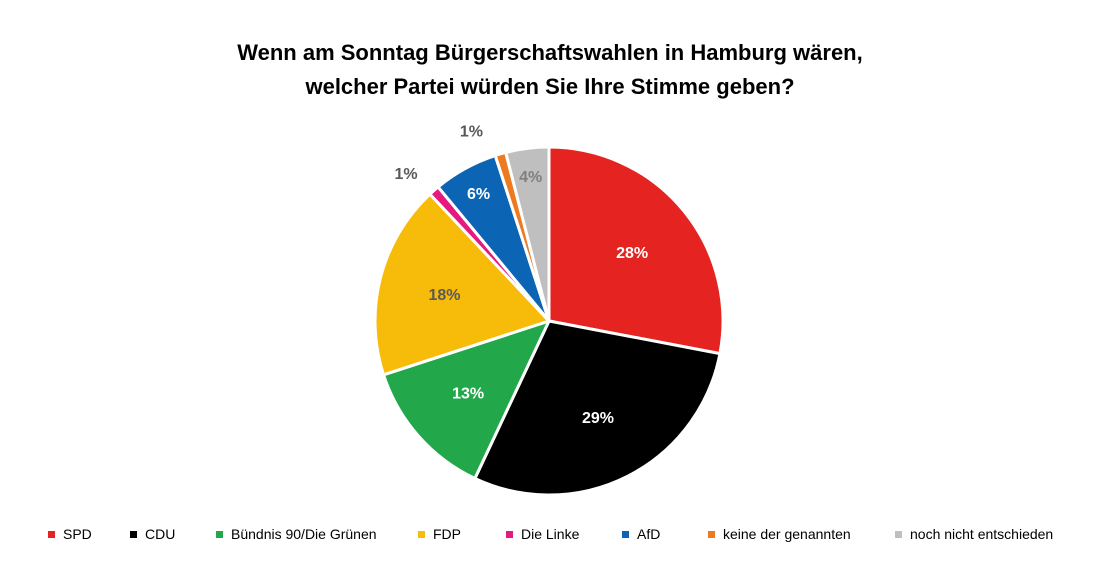  I want to click on data-label-spd: 28%, so click(632, 253).